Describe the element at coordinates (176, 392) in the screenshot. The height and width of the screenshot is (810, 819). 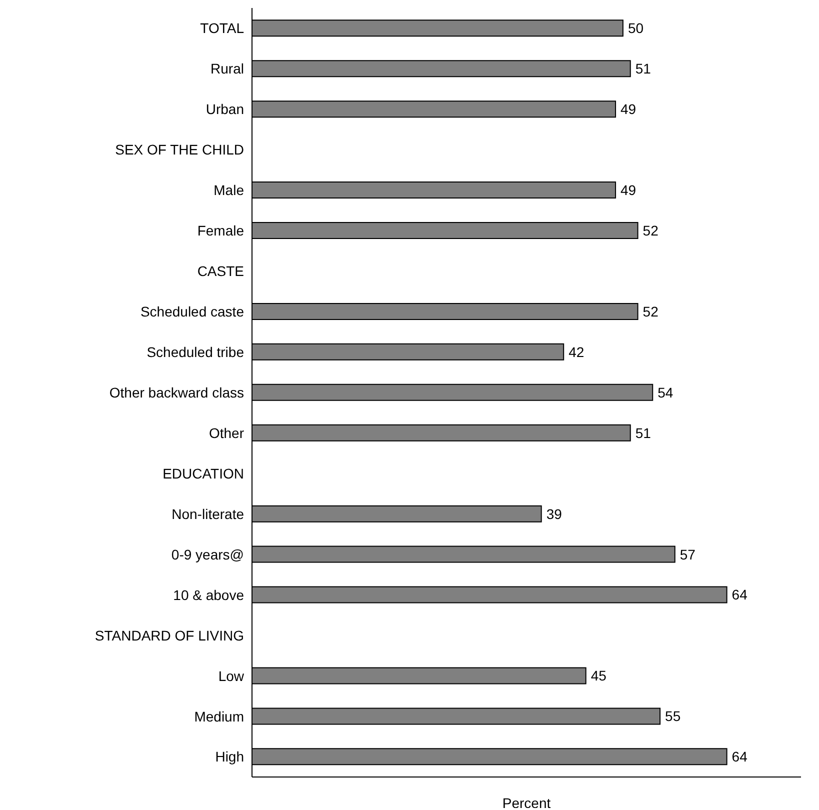
I see `y-tick-label: Other backward class` at that location.